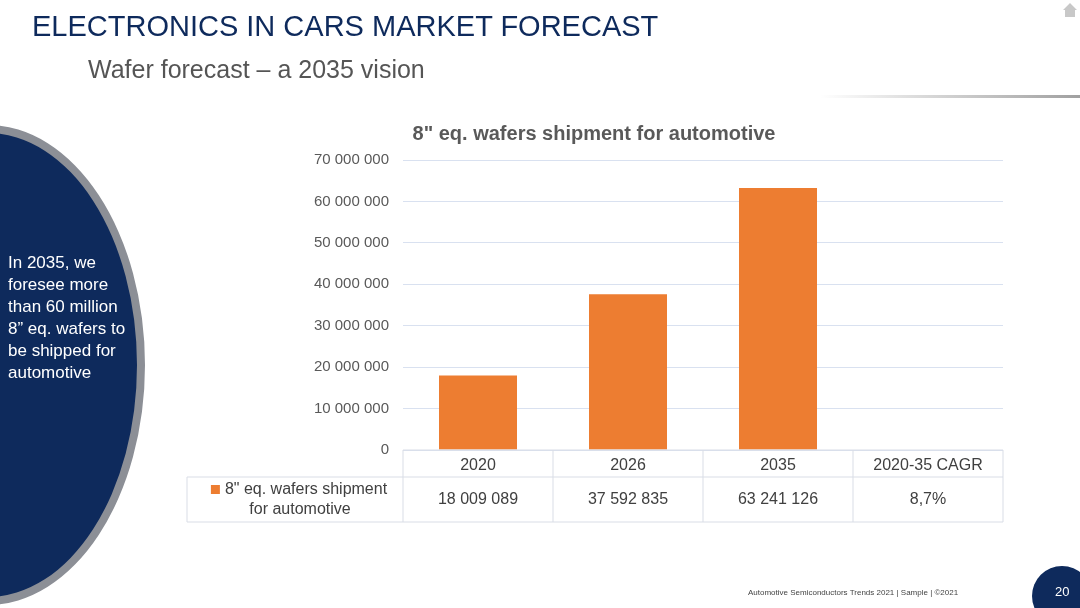  What do you see at coordinates (306, 499) in the screenshot?
I see `legend-label: 8" eq. wafers shipment for automotive` at bounding box center [306, 499].